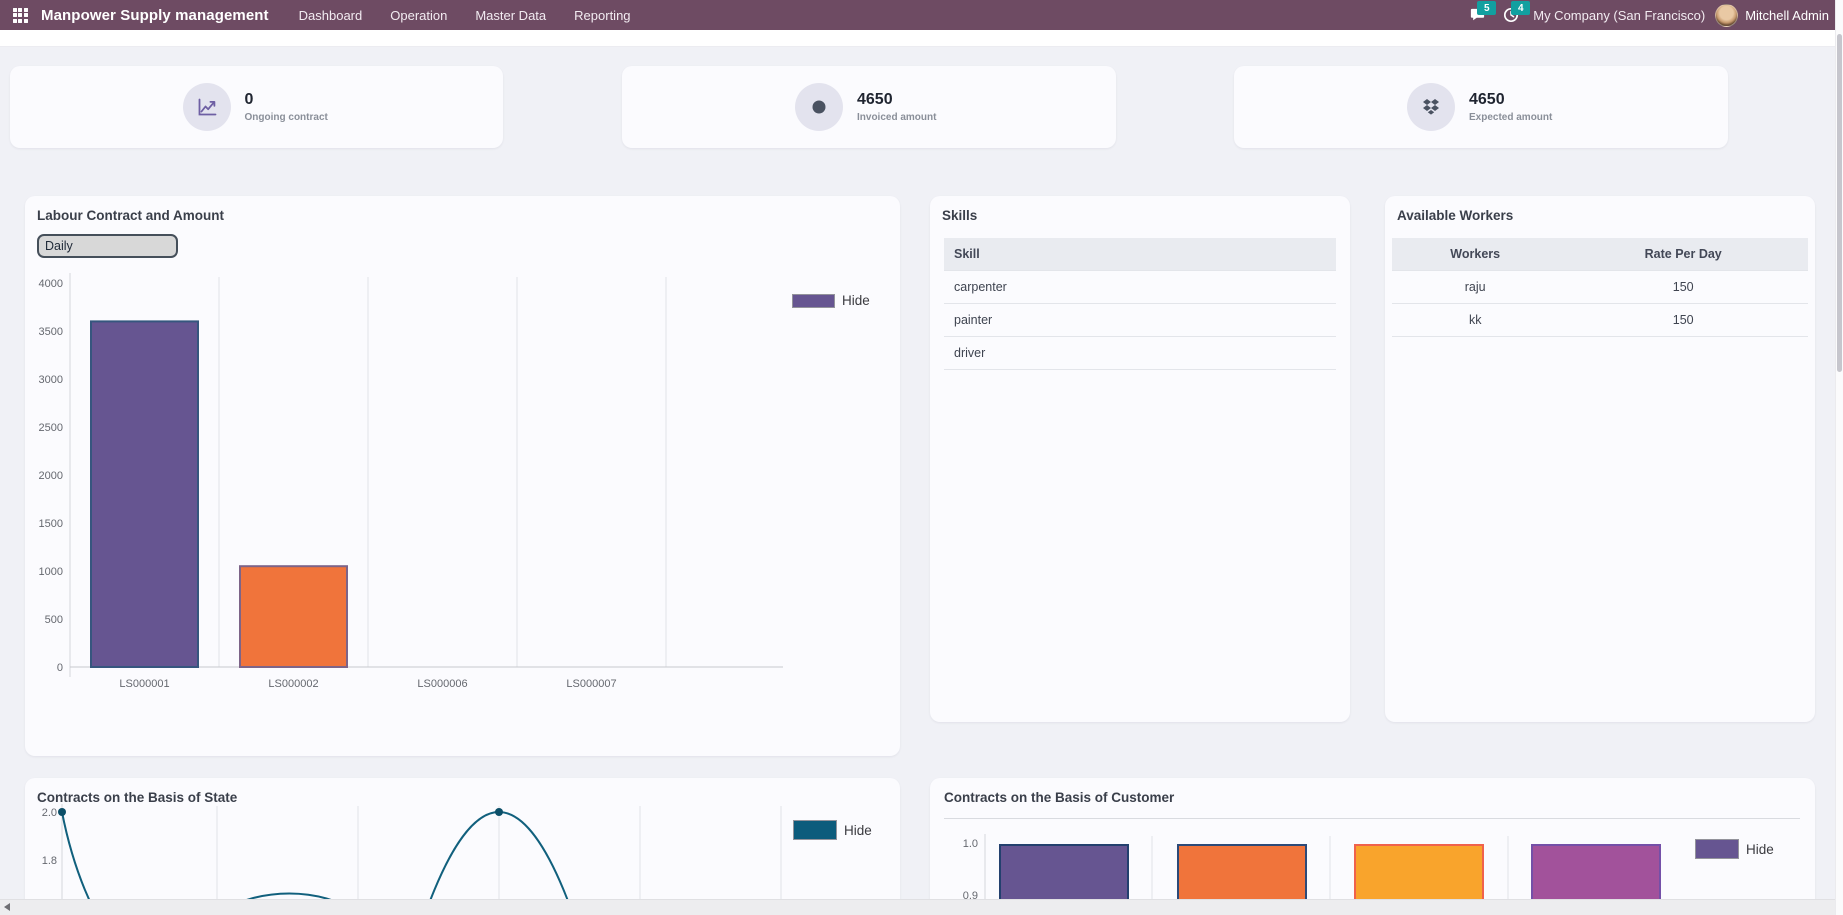 This screenshot has width=1843, height=915. I want to click on messages-button: 5, so click(1481, 13).